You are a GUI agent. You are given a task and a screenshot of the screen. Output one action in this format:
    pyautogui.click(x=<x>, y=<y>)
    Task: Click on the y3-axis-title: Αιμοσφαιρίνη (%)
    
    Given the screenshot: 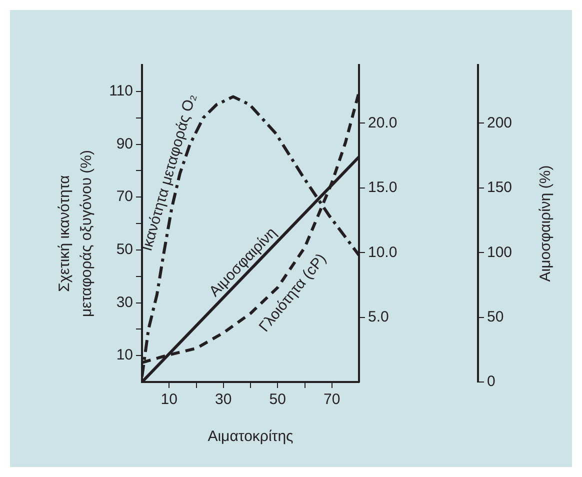 What is the action you would take?
    pyautogui.click(x=545, y=223)
    